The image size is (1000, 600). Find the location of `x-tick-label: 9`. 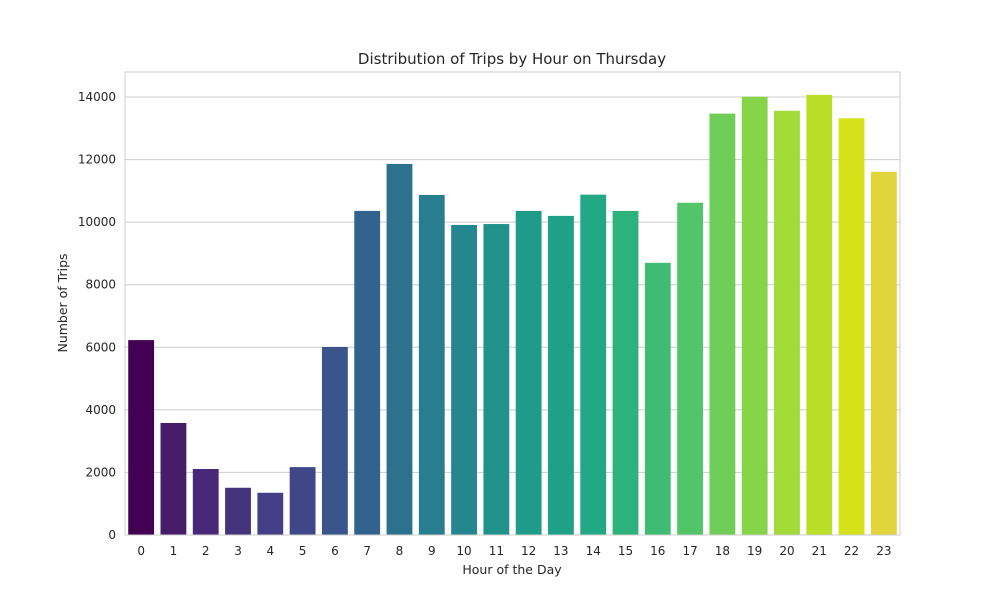

x-tick-label: 9 is located at coordinates (432, 551).